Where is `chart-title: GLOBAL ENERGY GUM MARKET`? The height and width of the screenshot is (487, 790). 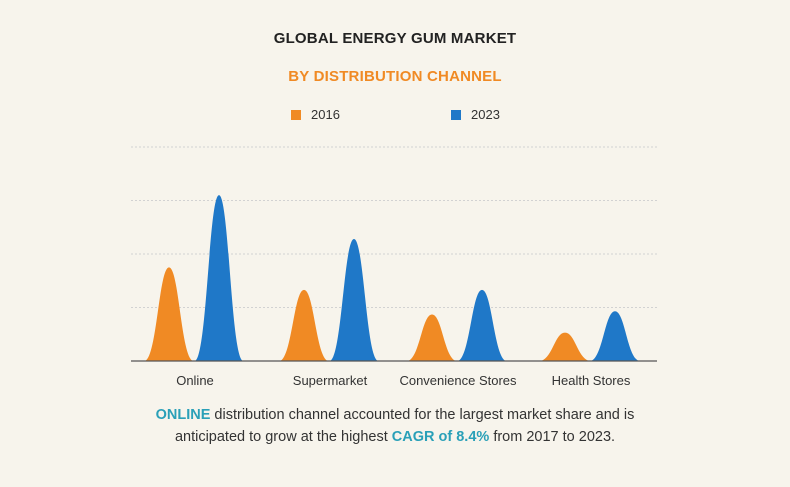
chart-title: GLOBAL ENERGY GUM MARKET is located at coordinates (395, 38).